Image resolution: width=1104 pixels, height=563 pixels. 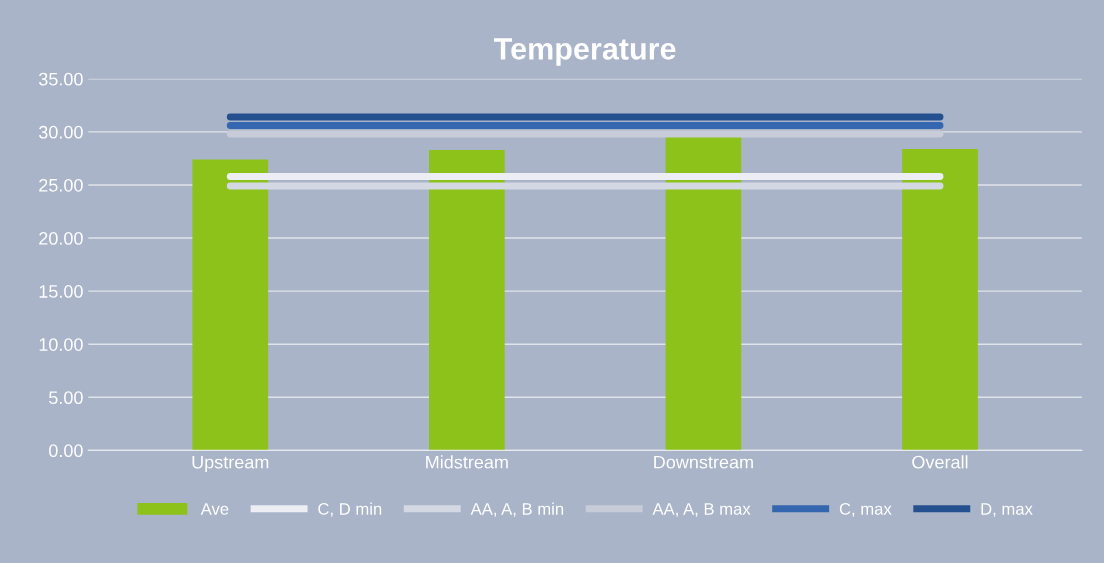 I want to click on y-tick-label: 35.00, so click(x=60, y=79).